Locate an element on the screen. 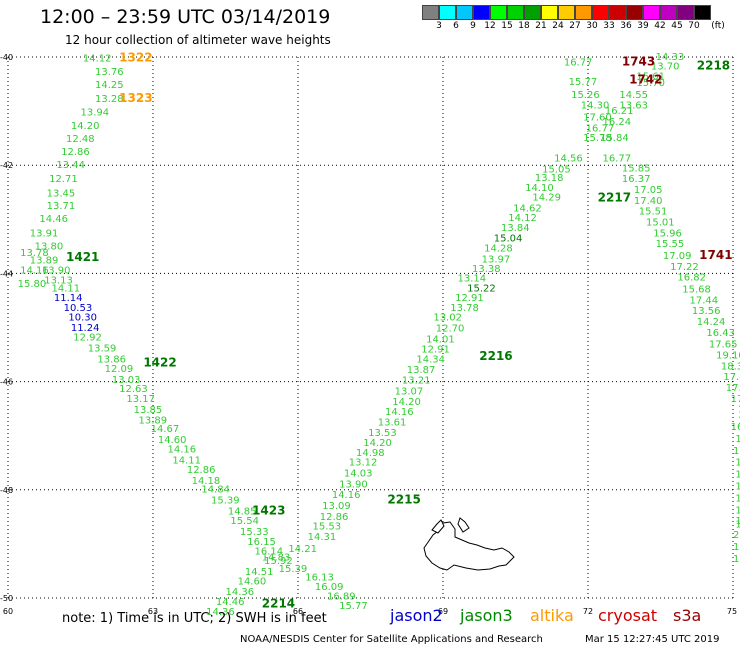 The image size is (740, 650). color-scale-label: 21 is located at coordinates (541, 26).